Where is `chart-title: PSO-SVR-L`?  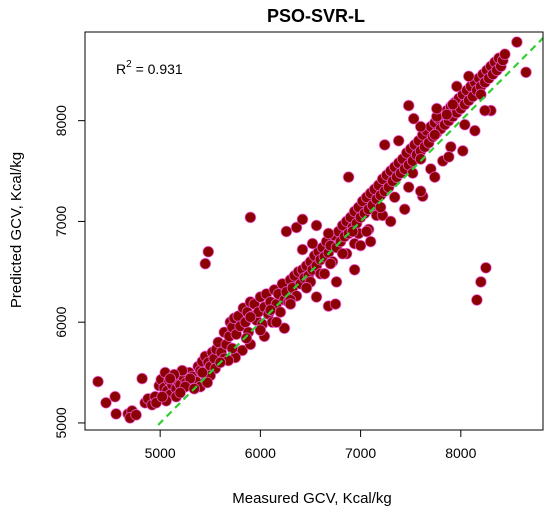
chart-title: PSO-SVR-L is located at coordinates (316, 16).